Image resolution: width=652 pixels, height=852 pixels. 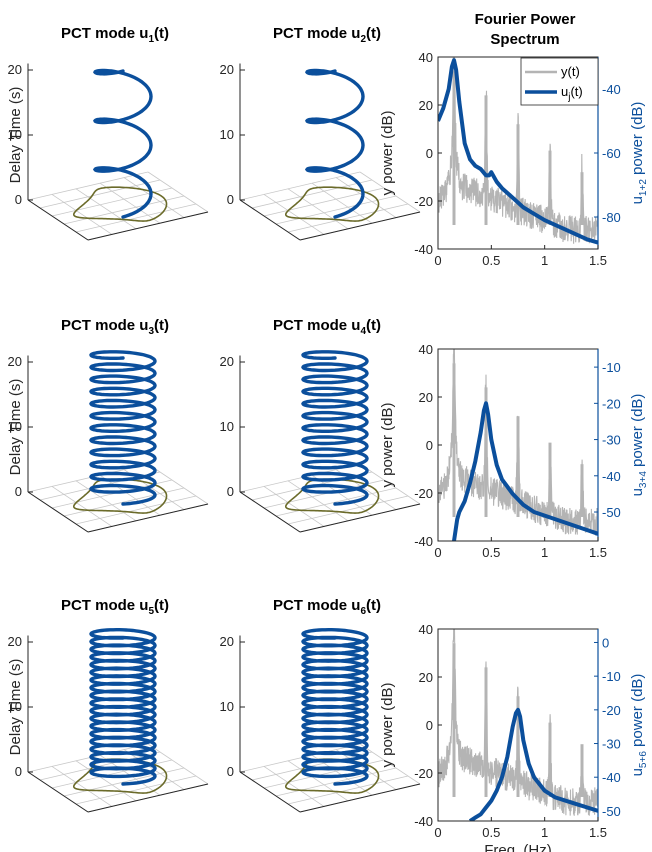 I want to click on panel-title: PCT mode u3(t), so click(x=115, y=327).